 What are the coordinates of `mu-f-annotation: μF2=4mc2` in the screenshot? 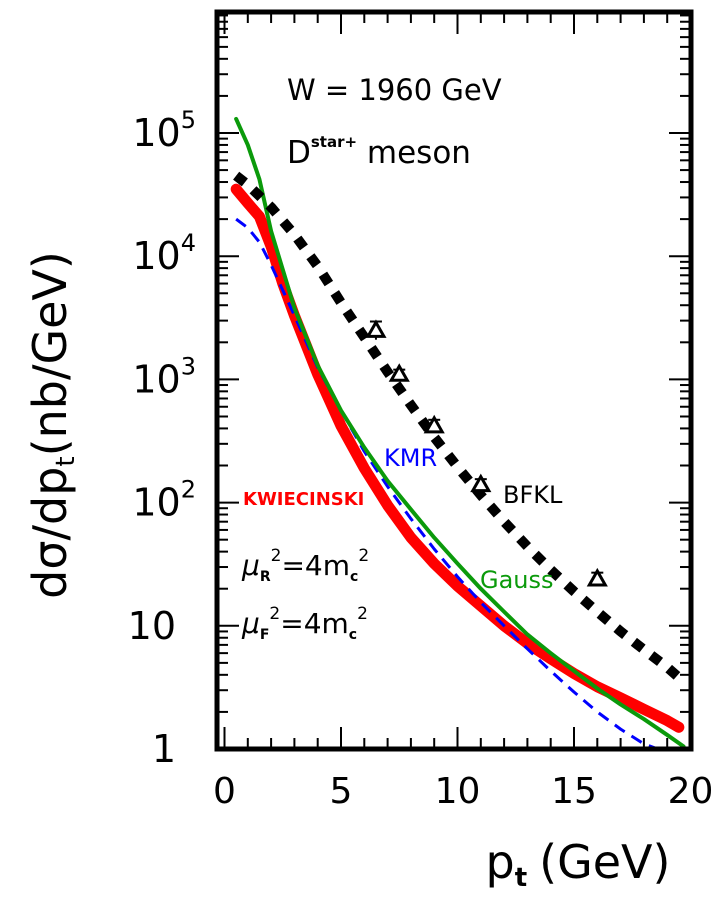 It's located at (304, 623).